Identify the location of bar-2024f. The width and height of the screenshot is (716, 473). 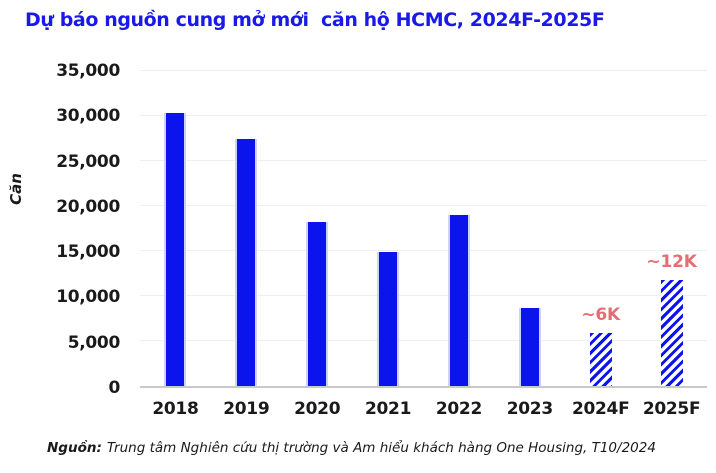
(600, 359).